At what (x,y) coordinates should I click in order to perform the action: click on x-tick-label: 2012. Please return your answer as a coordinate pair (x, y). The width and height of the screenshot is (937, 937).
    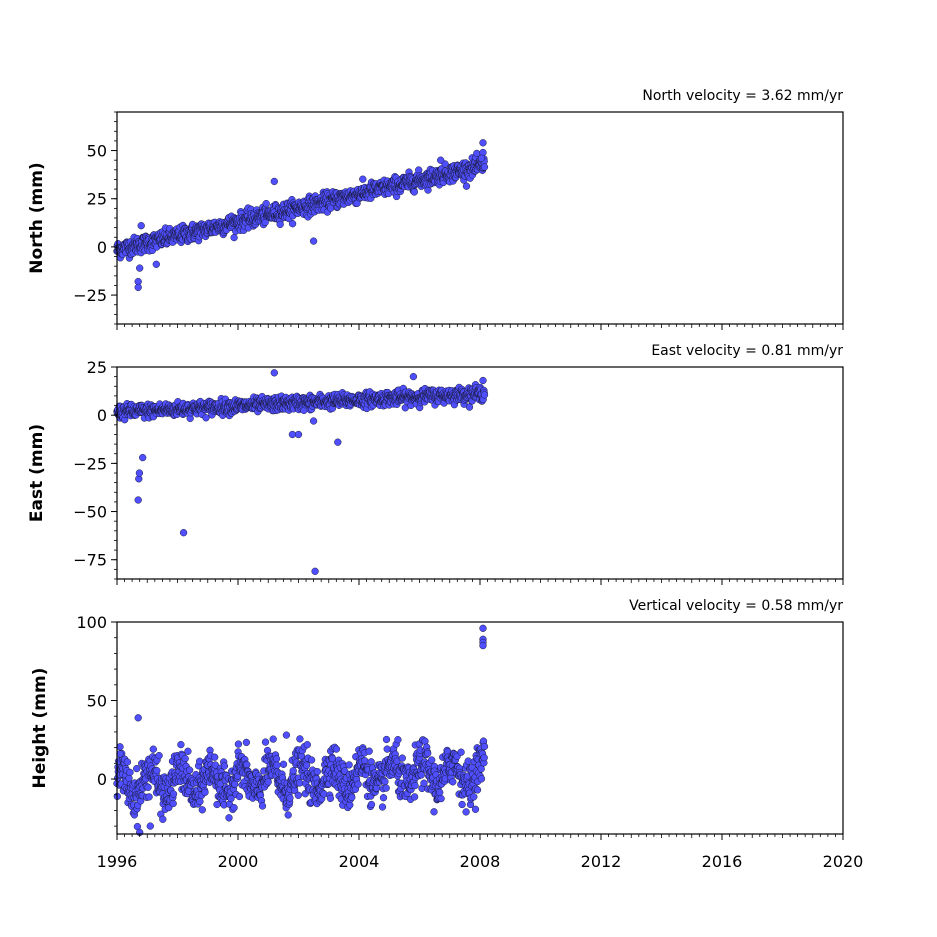
    Looking at the image, I should click on (601, 861).